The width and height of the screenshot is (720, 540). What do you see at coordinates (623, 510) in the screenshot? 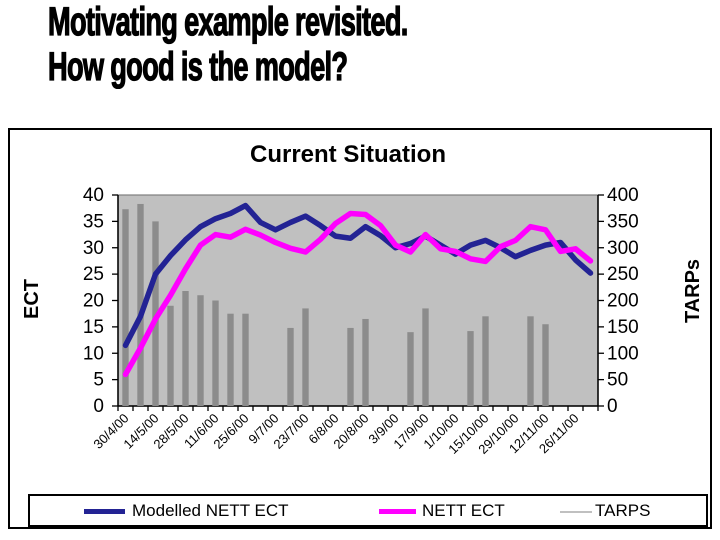
I see `legend-label-tarps: TARPS` at bounding box center [623, 510].